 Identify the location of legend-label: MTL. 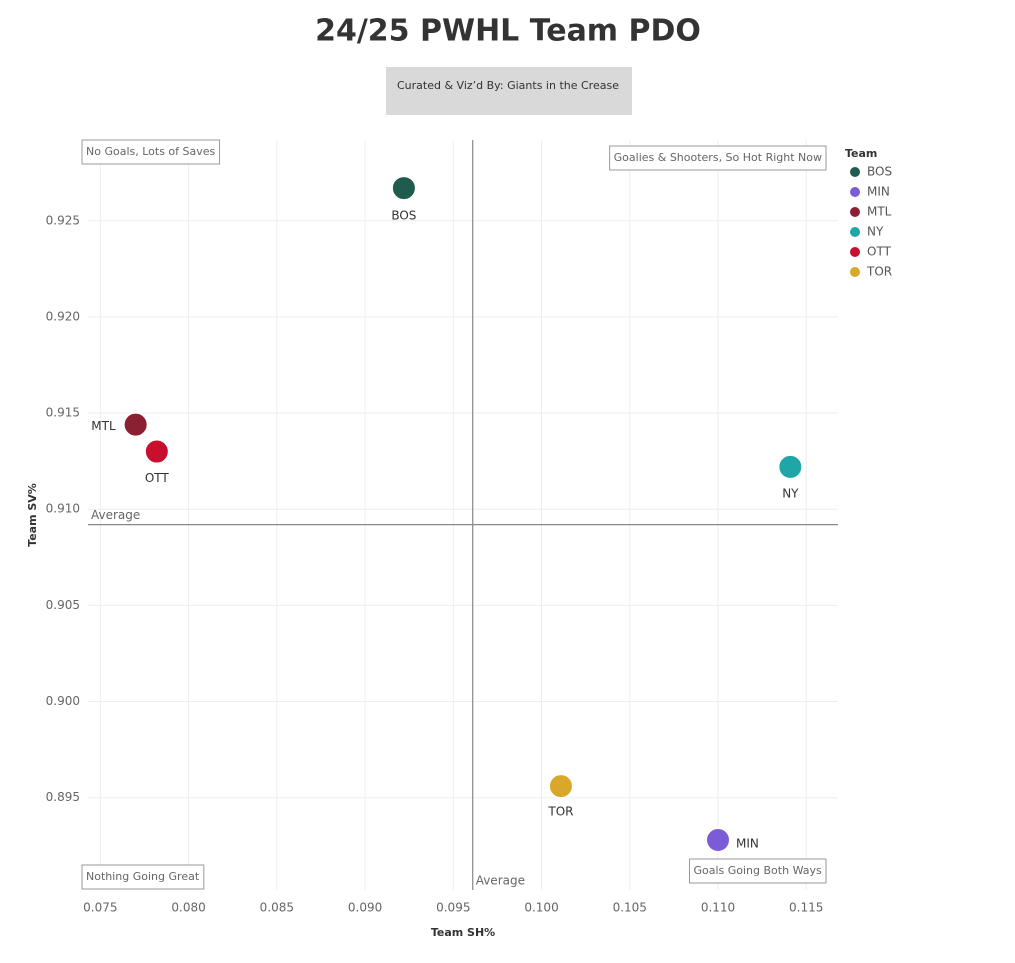
(879, 212).